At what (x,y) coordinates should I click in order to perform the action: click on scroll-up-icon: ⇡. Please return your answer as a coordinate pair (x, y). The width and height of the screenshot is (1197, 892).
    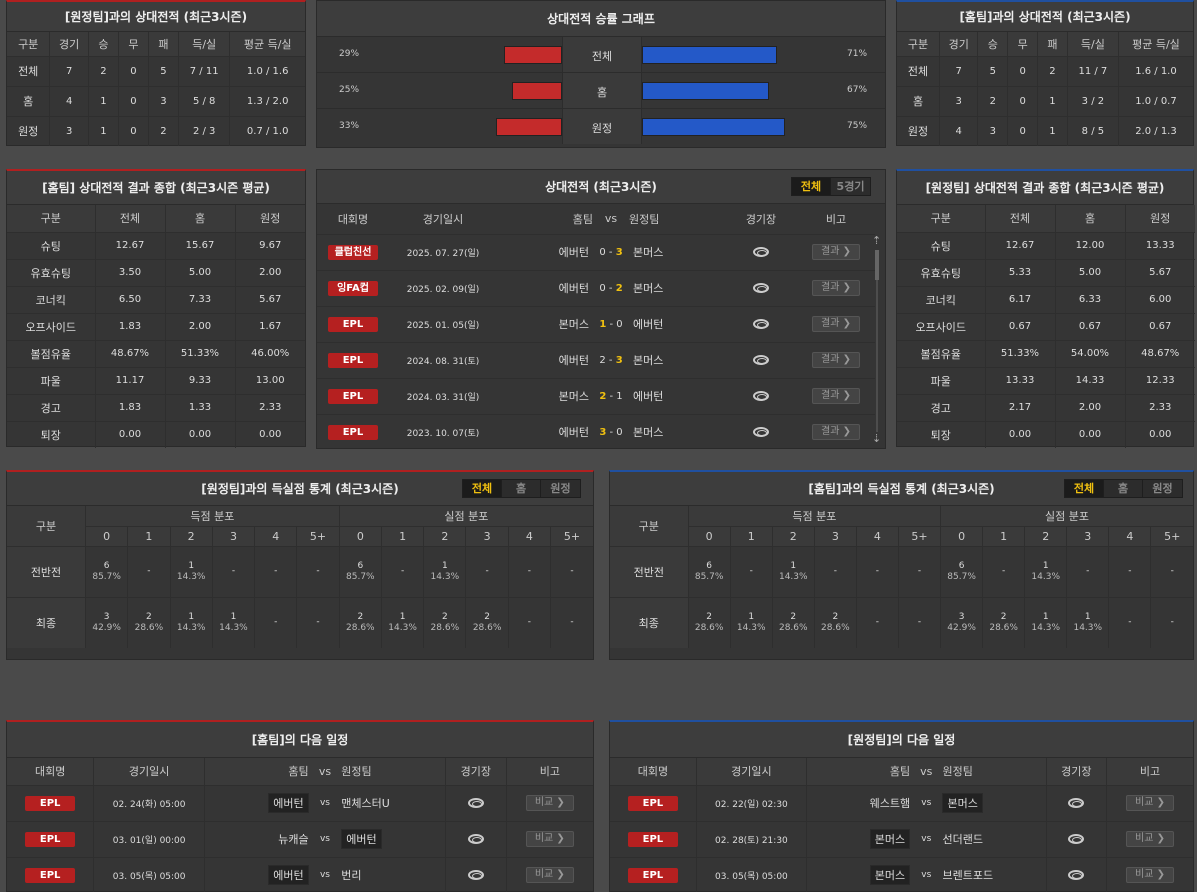
    Looking at the image, I should click on (877, 240).